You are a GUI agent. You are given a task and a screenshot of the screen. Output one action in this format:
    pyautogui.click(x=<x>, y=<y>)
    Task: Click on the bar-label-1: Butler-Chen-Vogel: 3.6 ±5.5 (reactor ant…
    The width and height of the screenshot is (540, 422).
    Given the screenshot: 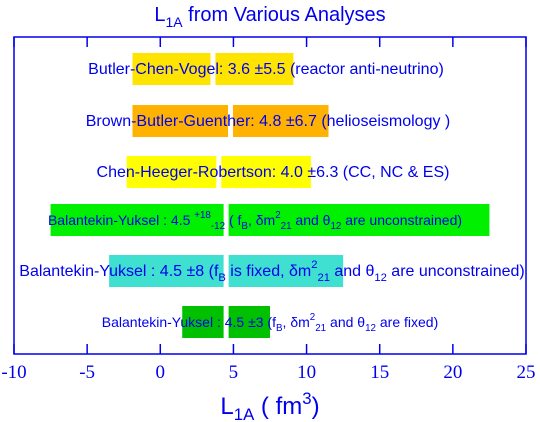 What is the action you would take?
    pyautogui.click(x=266, y=69)
    